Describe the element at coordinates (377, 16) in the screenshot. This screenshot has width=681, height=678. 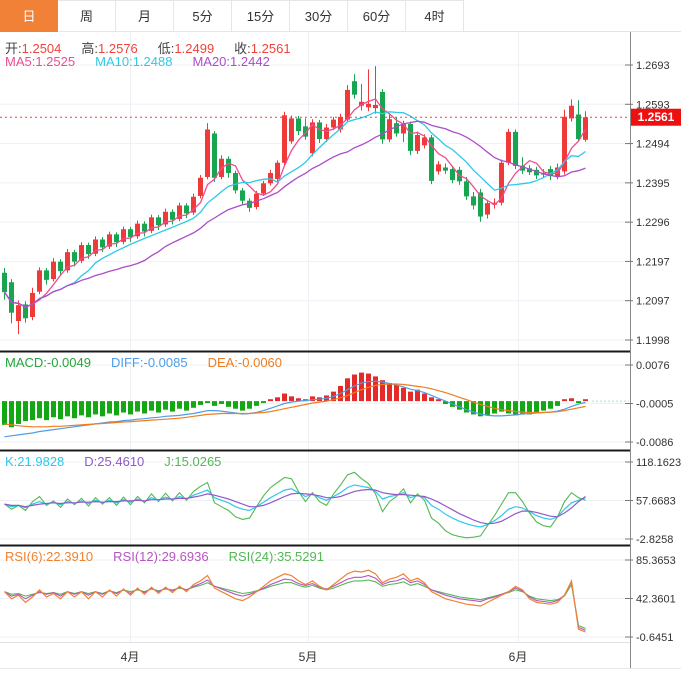
I see `tab-60min: 60分` at that location.